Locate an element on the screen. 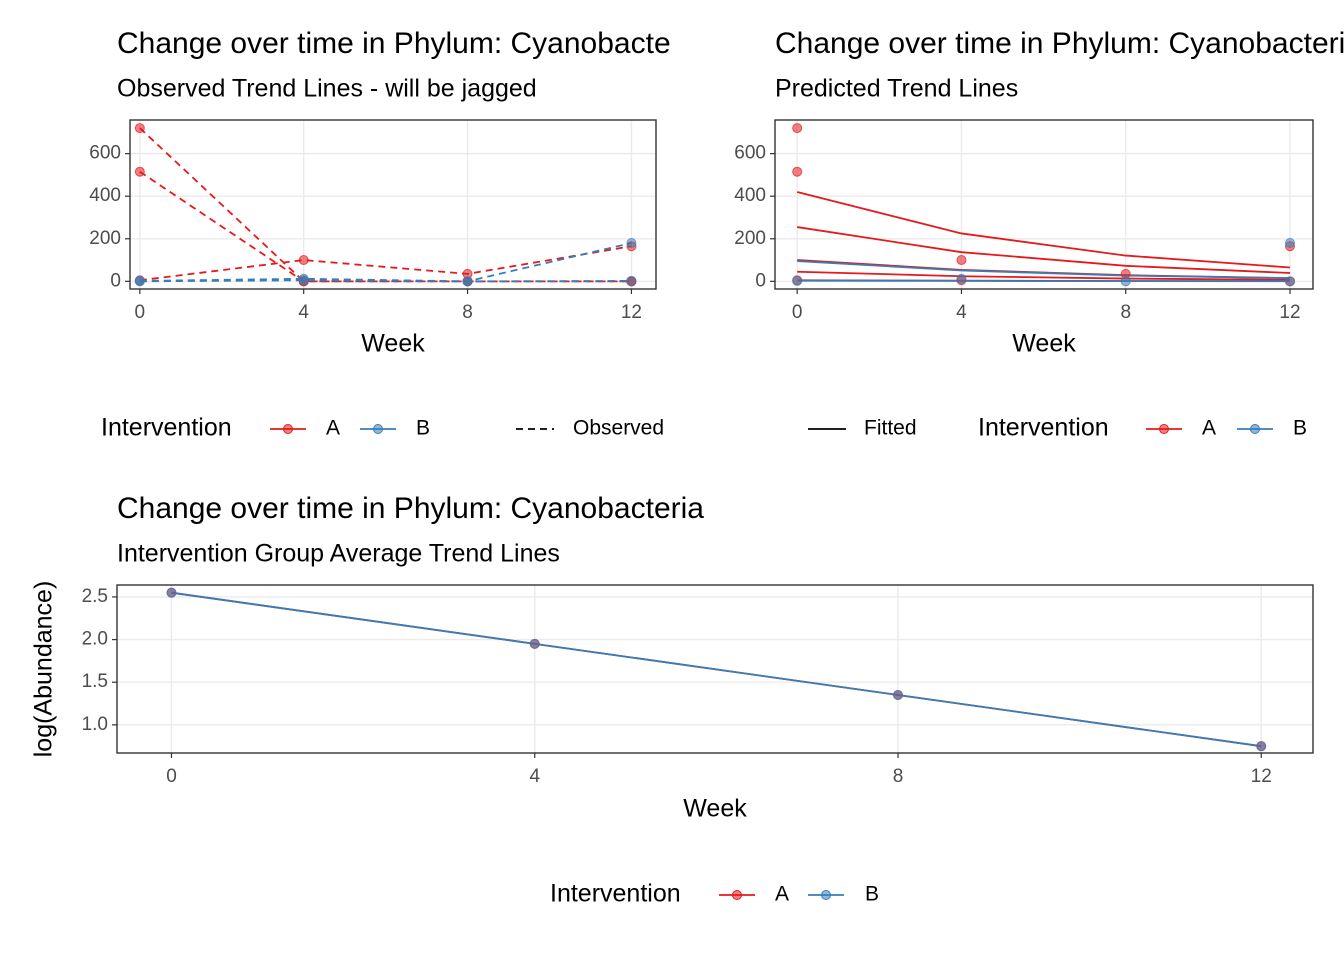  y-tick-label: 2.0 is located at coordinates (95, 639).